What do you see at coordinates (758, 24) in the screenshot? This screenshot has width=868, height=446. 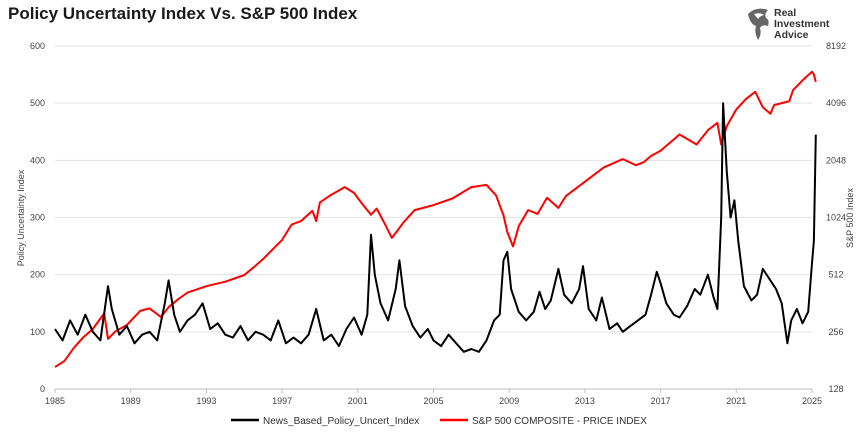 I see `eagle-icon` at bounding box center [758, 24].